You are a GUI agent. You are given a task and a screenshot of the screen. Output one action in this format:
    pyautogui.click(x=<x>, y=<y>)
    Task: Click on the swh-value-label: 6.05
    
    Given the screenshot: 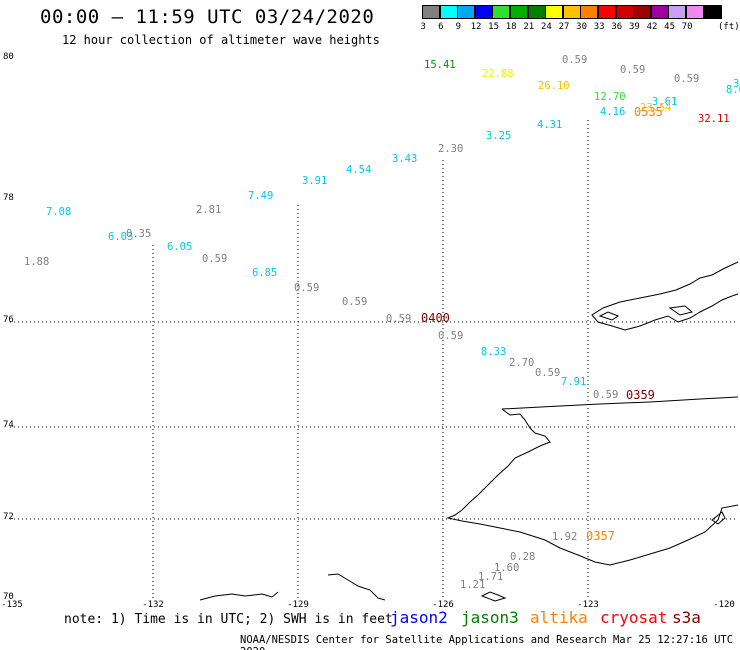 What is the action you would take?
    pyautogui.click(x=180, y=247)
    